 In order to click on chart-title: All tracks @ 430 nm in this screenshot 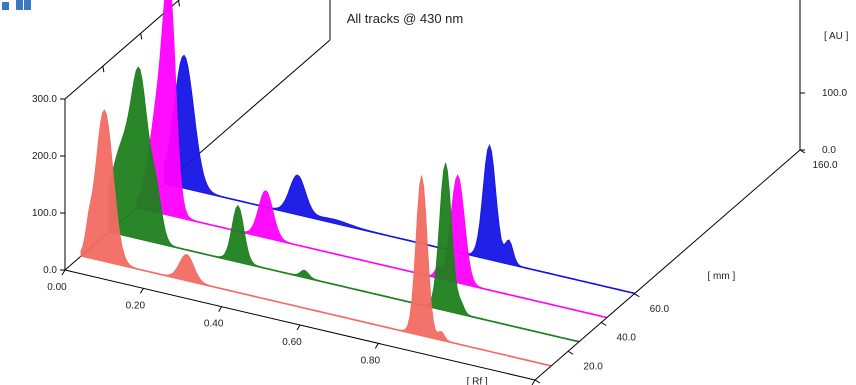, I will do `click(405, 18)`.